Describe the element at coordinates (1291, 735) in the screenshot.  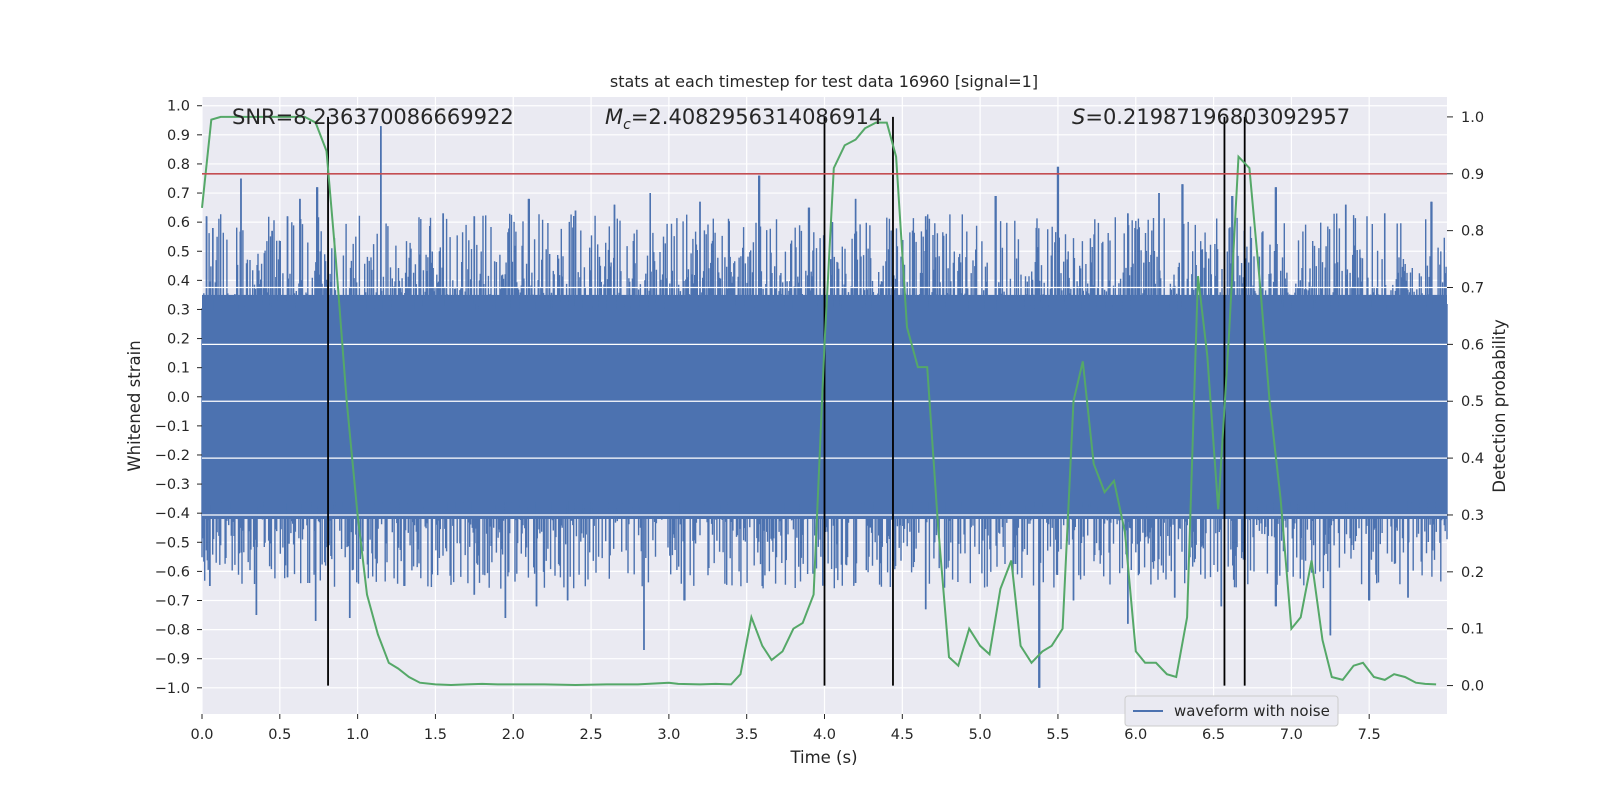
I see `x-tick-label: 7.0` at that location.